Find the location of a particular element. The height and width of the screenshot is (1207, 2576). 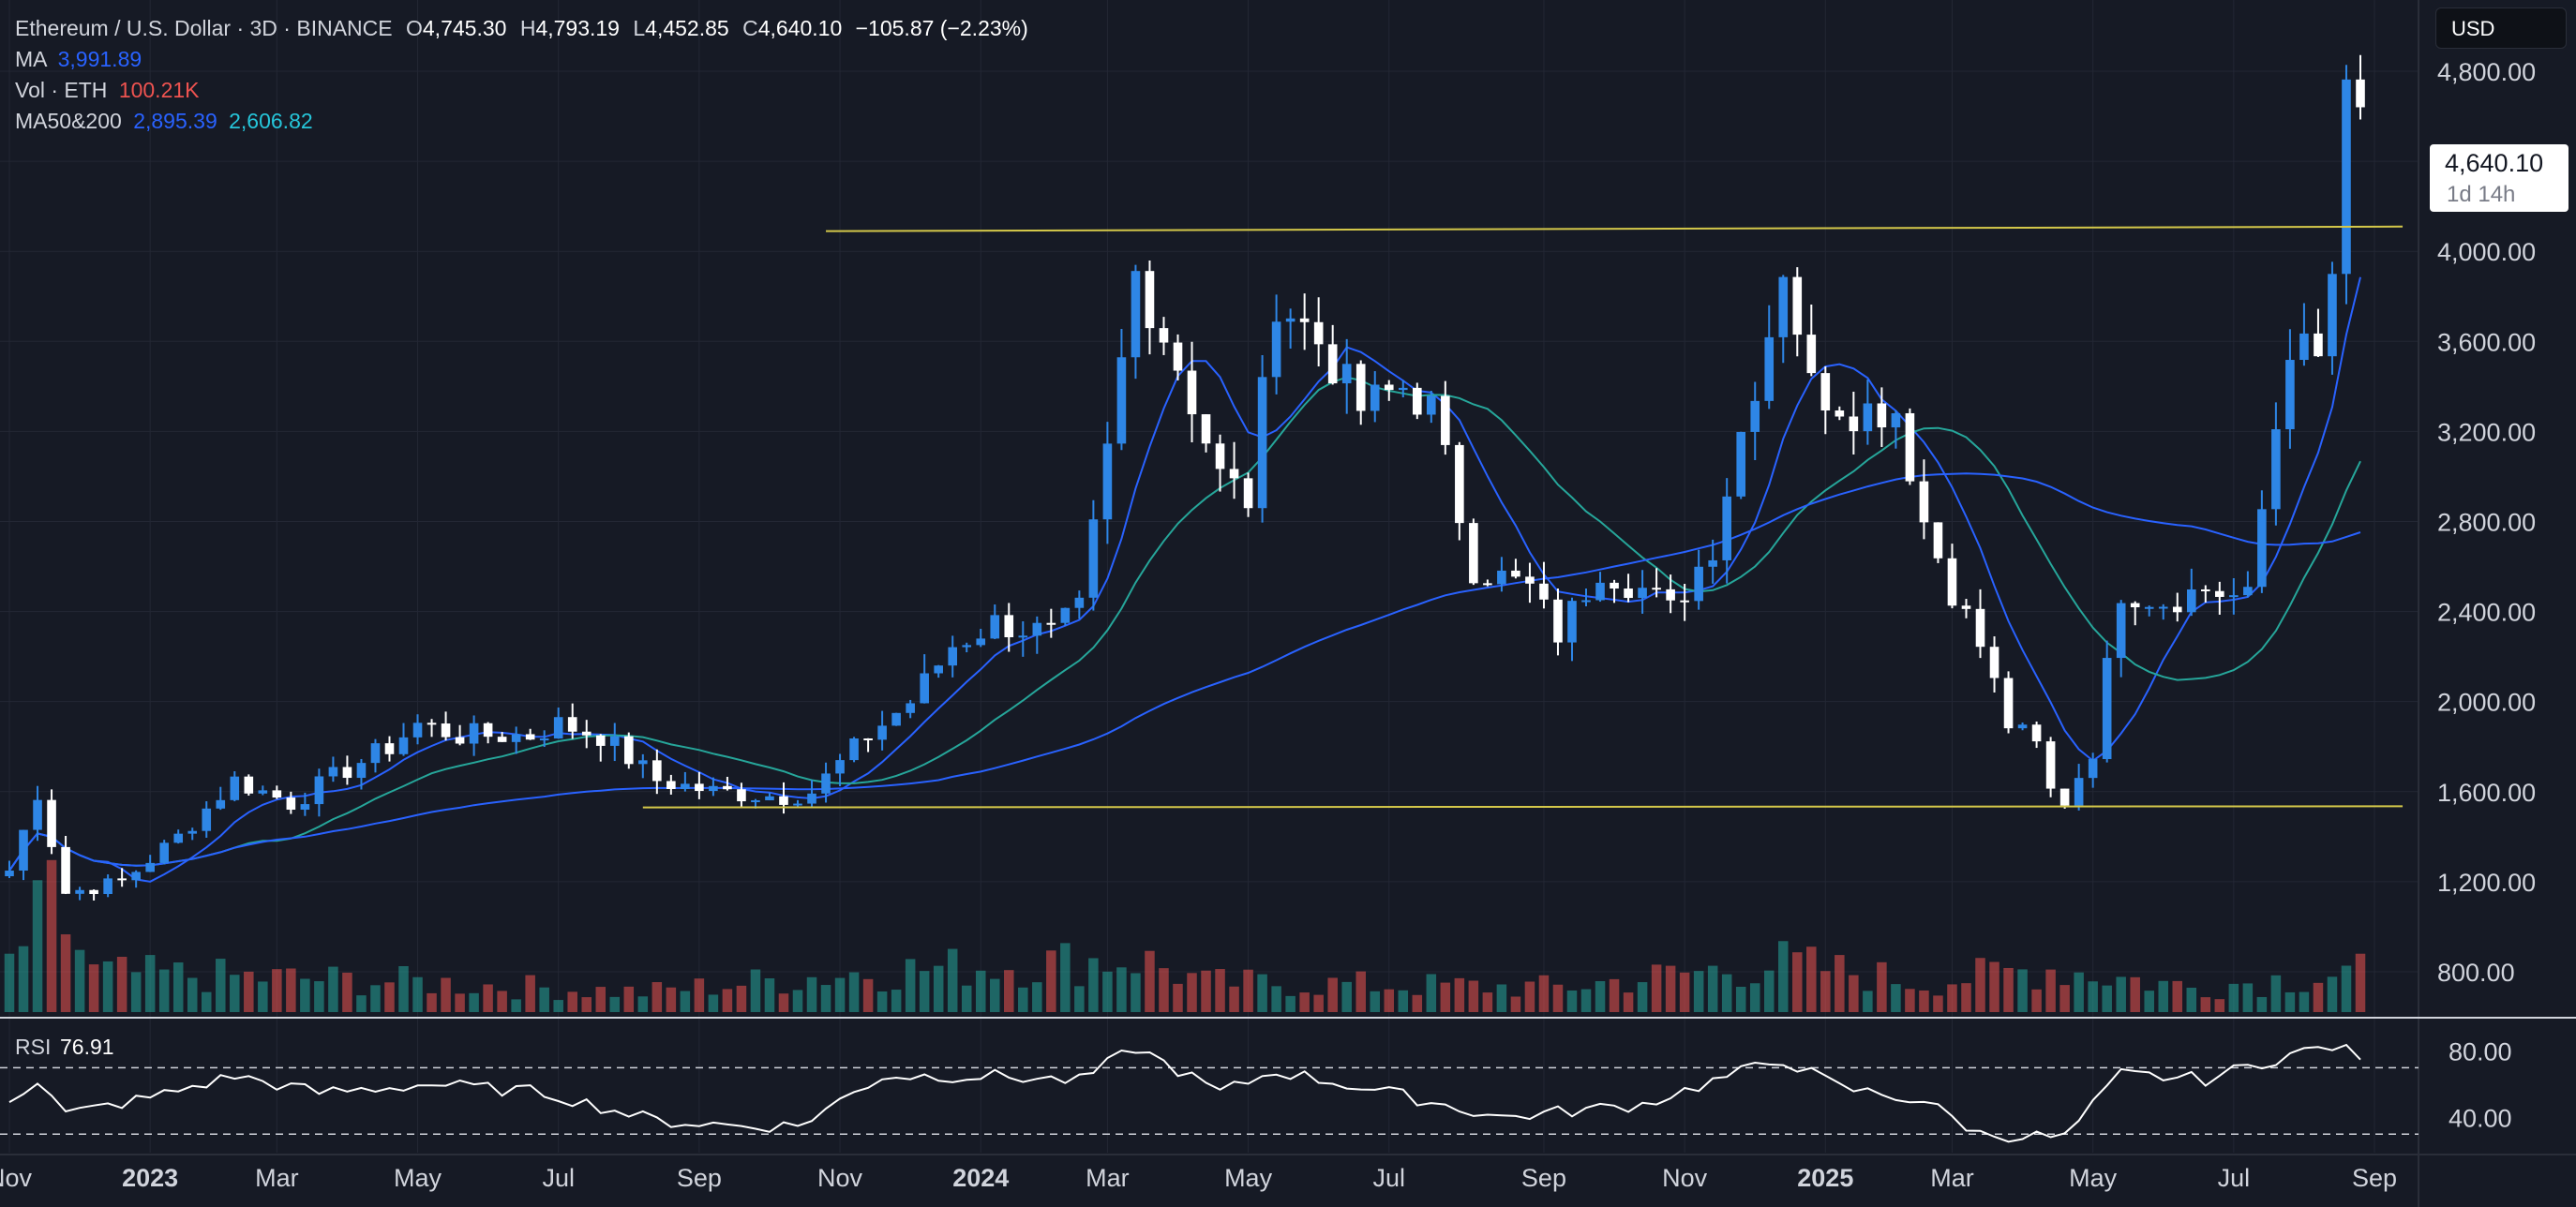

close-value: 4,640.10 is located at coordinates (800, 28).